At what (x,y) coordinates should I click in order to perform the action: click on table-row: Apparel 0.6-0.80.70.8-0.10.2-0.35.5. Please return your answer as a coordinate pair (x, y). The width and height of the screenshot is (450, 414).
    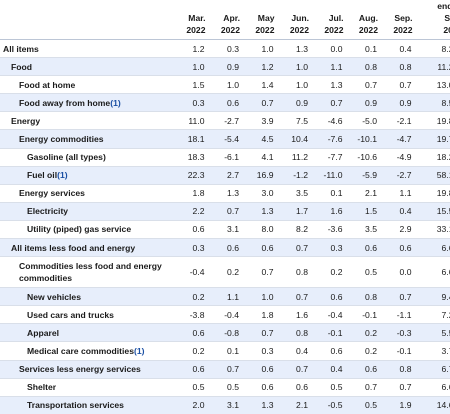
    Looking at the image, I should click on (225, 332).